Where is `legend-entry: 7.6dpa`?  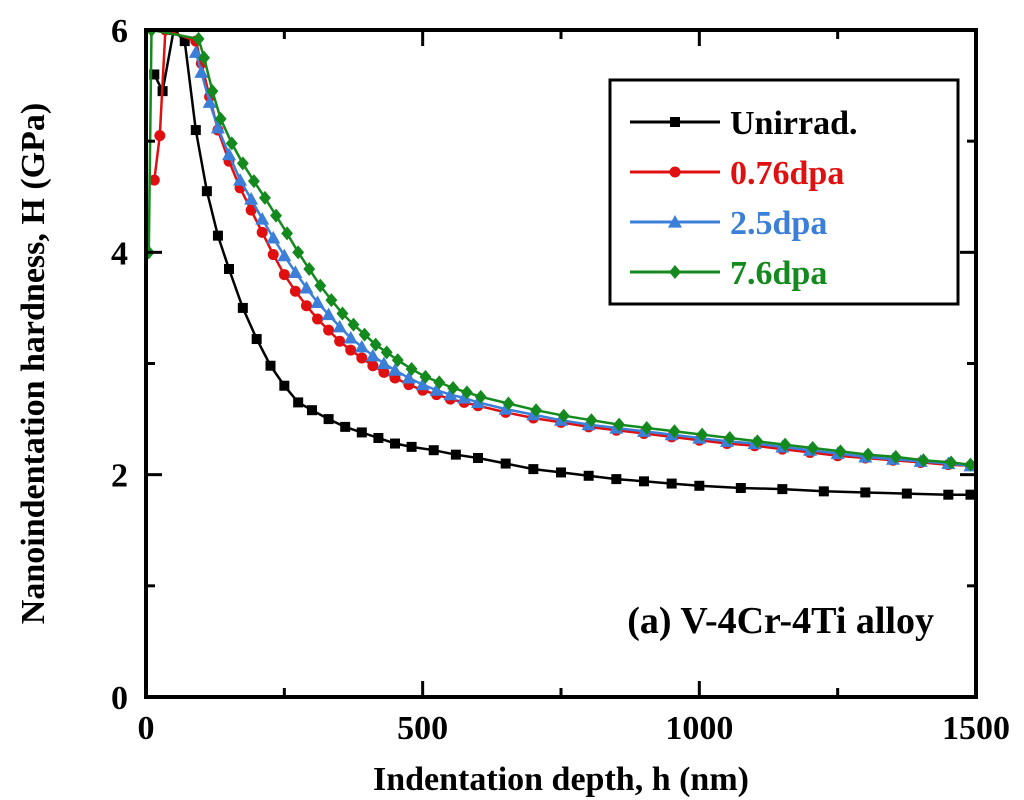
legend-entry: 7.6dpa is located at coordinates (728, 273).